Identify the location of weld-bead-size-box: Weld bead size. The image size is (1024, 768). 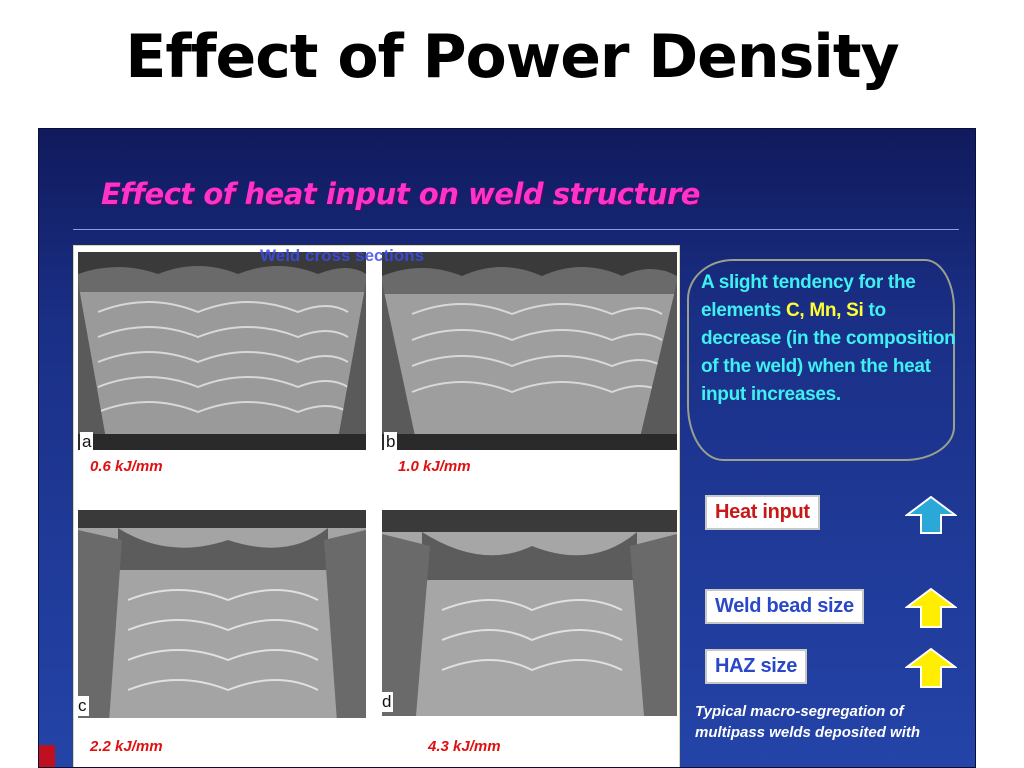
(784, 606).